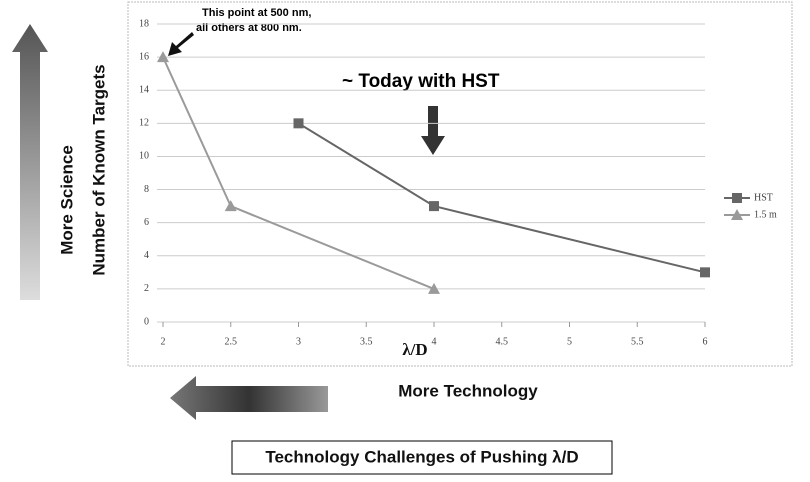 This screenshot has width=810, height=482. What do you see at coordinates (249, 28) in the screenshot?
I see `annotation: all others at 800 nm.` at bounding box center [249, 28].